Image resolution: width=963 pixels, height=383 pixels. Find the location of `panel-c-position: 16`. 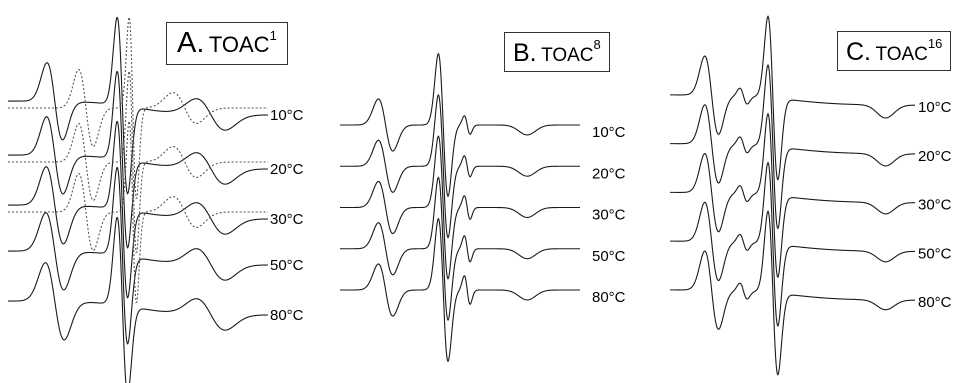

panel-c-position: 16 is located at coordinates (935, 43).